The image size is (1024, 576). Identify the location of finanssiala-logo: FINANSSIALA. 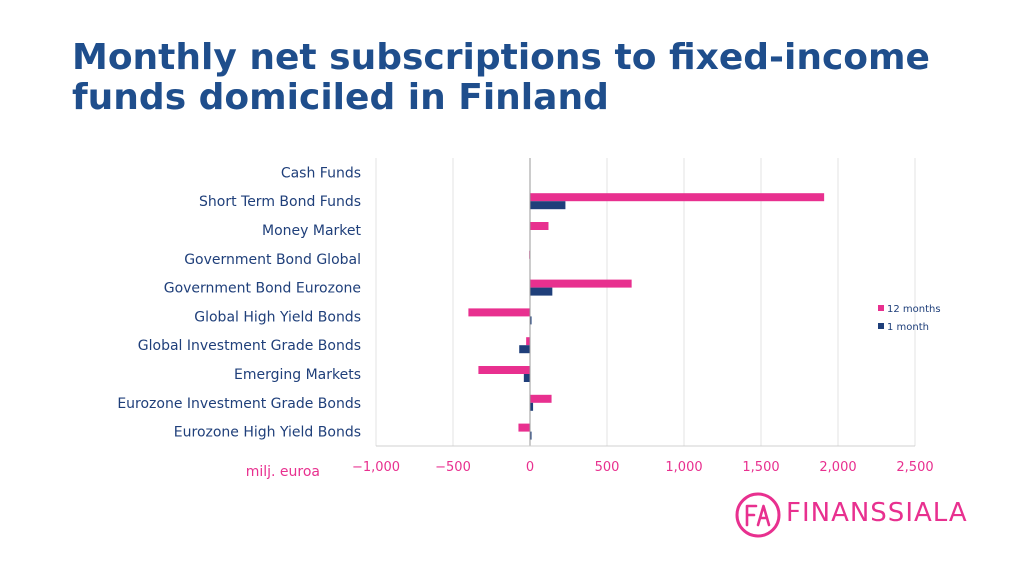
(859, 516).